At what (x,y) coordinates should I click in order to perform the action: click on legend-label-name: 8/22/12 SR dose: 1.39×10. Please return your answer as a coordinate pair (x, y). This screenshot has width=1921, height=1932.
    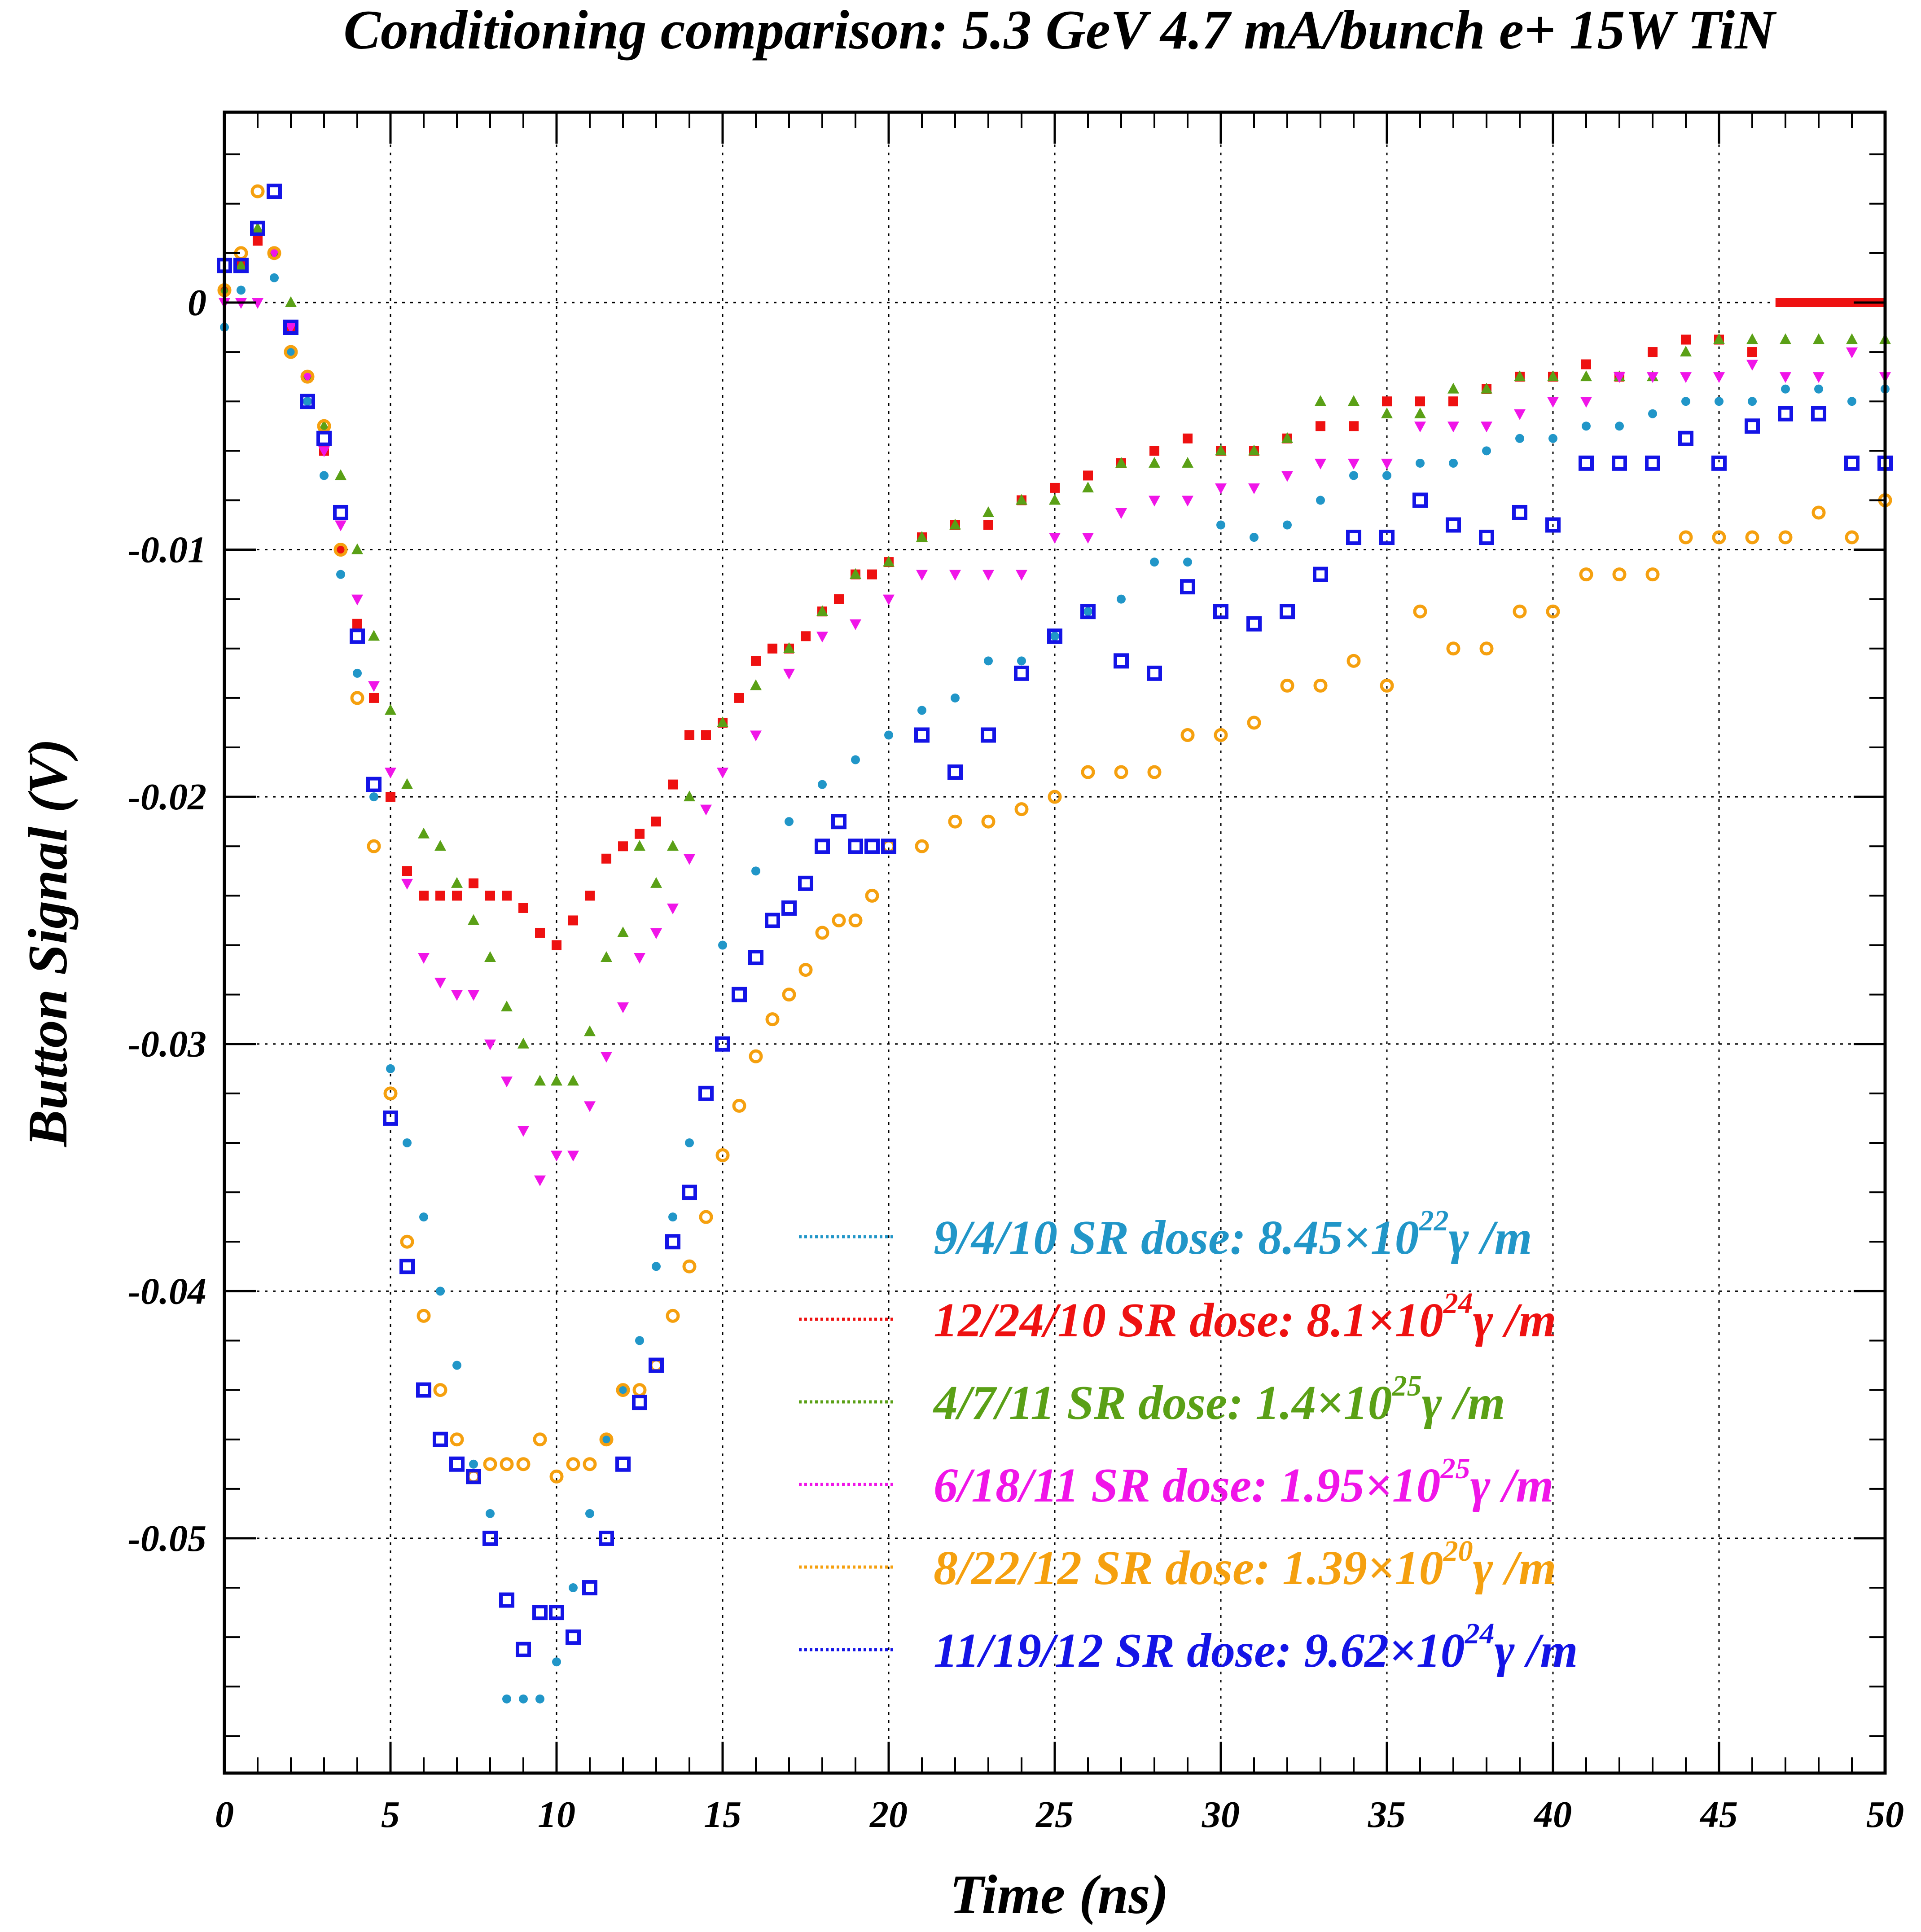
    Looking at the image, I should click on (1188, 1568).